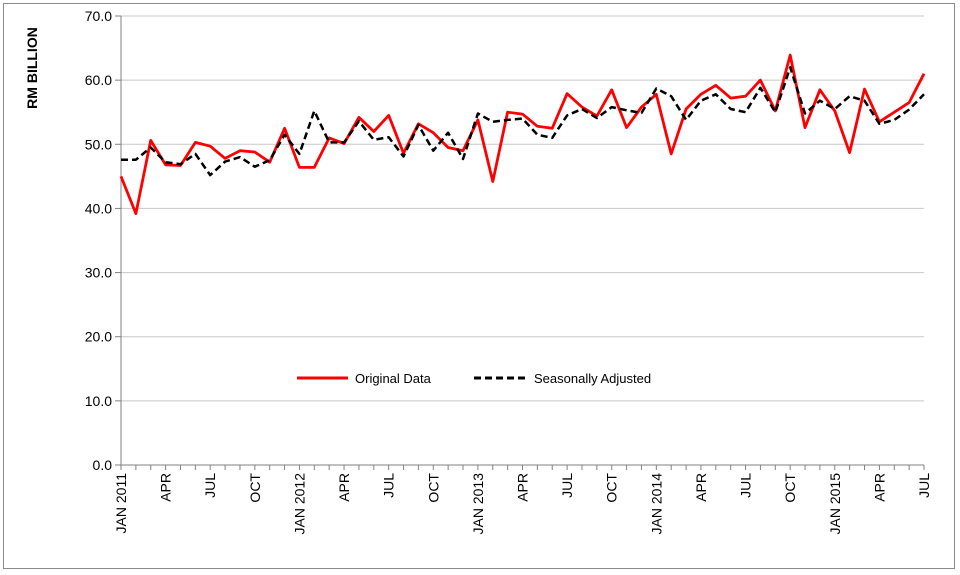  Describe the element at coordinates (98, 208) in the screenshot. I see `y-tick-label: 40.0` at that location.